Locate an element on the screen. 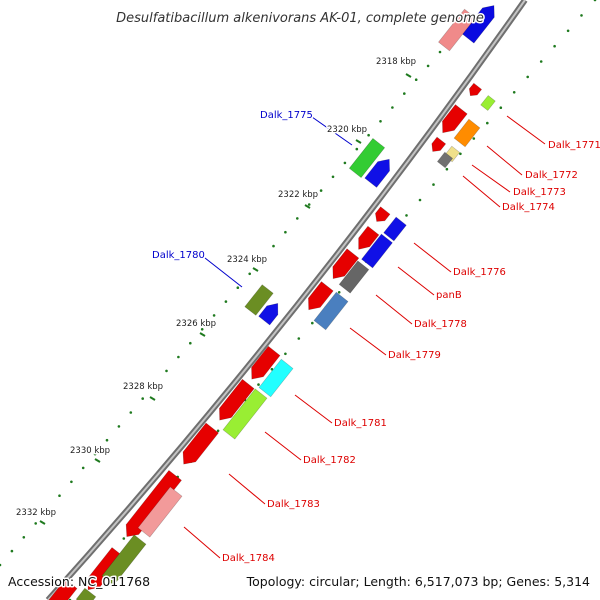 The height and width of the screenshot is (600, 600). gene-label-dalk-1778: Dalk_1778 is located at coordinates (441, 325).